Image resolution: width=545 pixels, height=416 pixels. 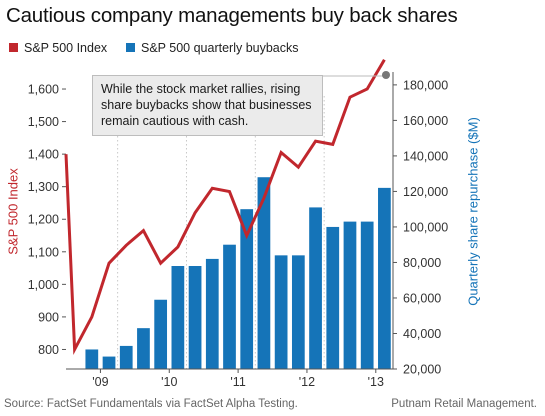 I want to click on annotation-dot, so click(x=386, y=75).